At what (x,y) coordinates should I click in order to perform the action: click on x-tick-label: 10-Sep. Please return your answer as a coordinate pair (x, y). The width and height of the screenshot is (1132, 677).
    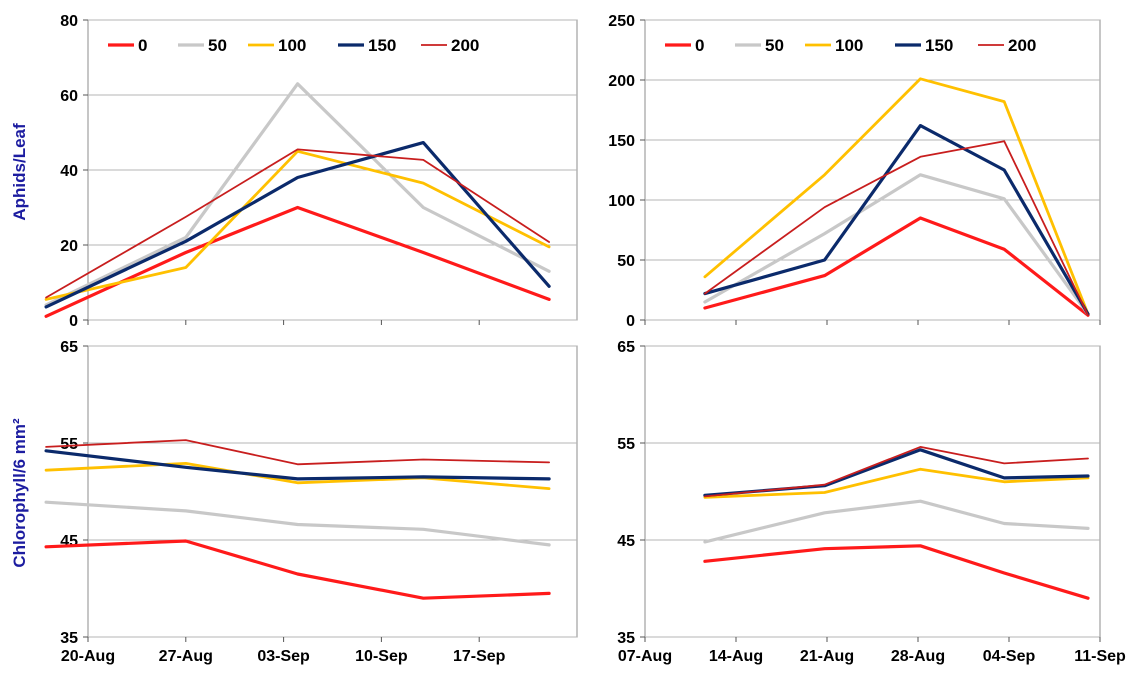
    Looking at the image, I should click on (381, 656).